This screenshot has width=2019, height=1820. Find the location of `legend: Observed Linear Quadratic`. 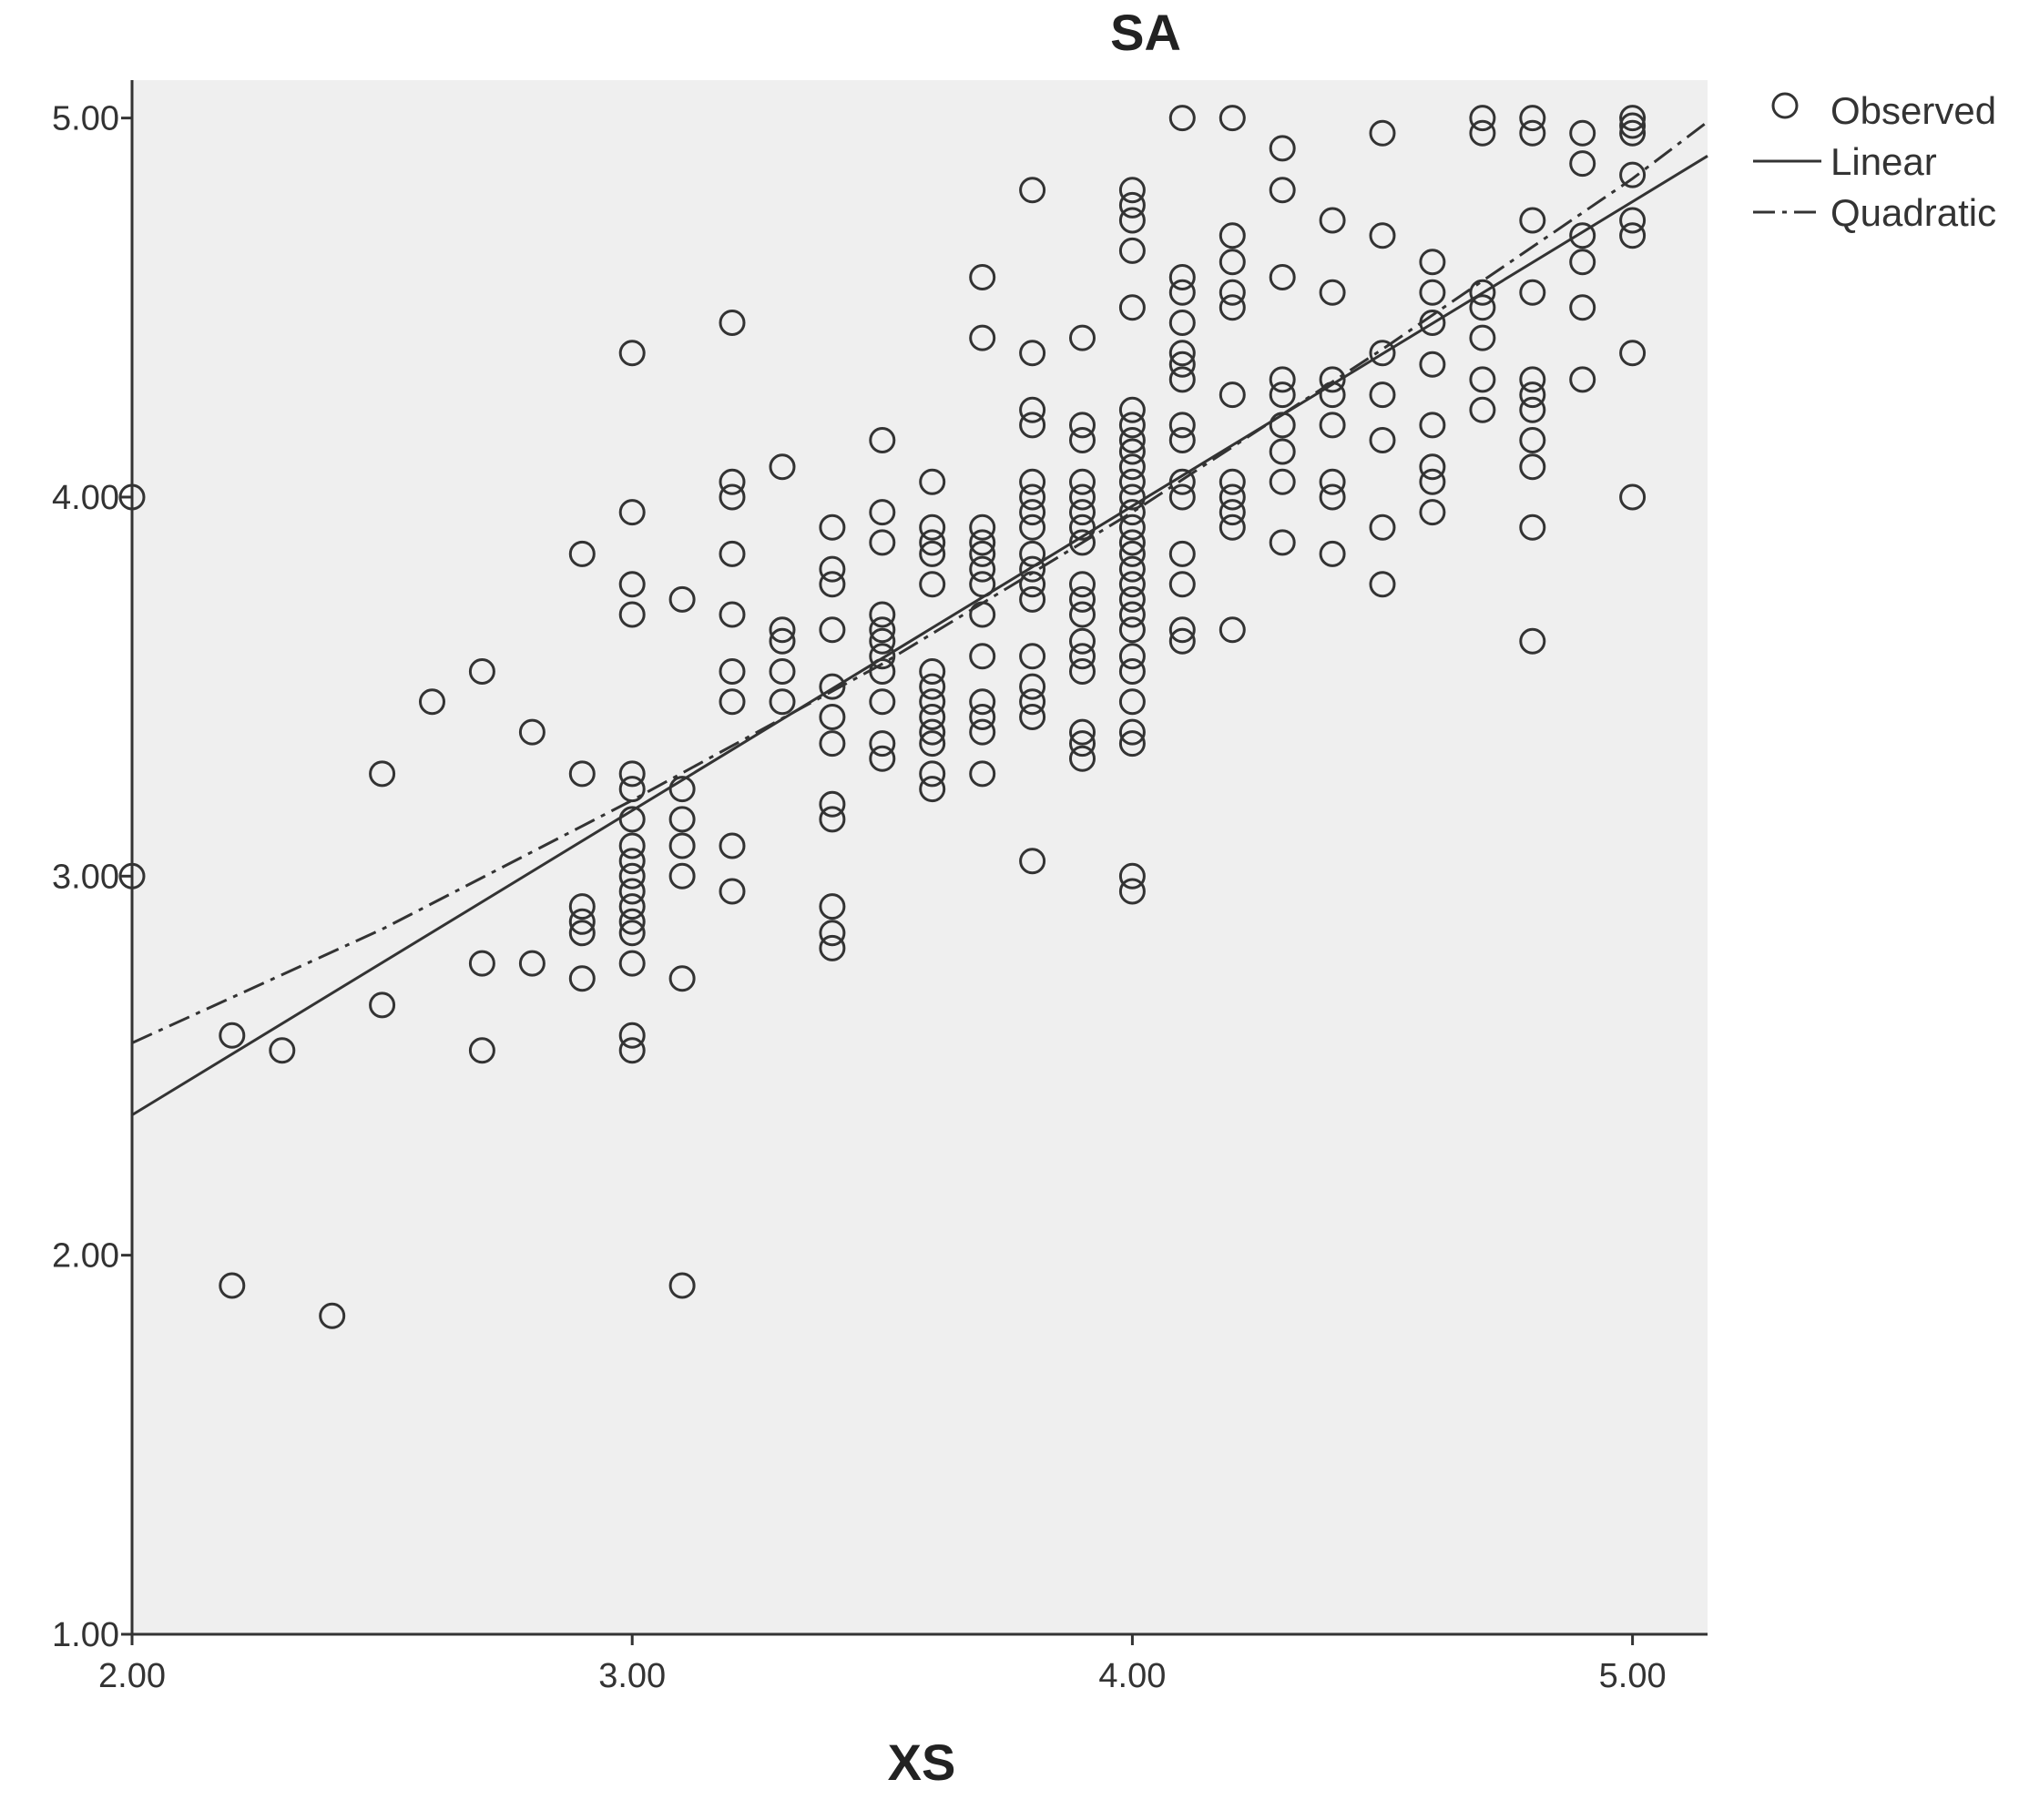

legend: Observed Linear Quadratic is located at coordinates (1875, 162).